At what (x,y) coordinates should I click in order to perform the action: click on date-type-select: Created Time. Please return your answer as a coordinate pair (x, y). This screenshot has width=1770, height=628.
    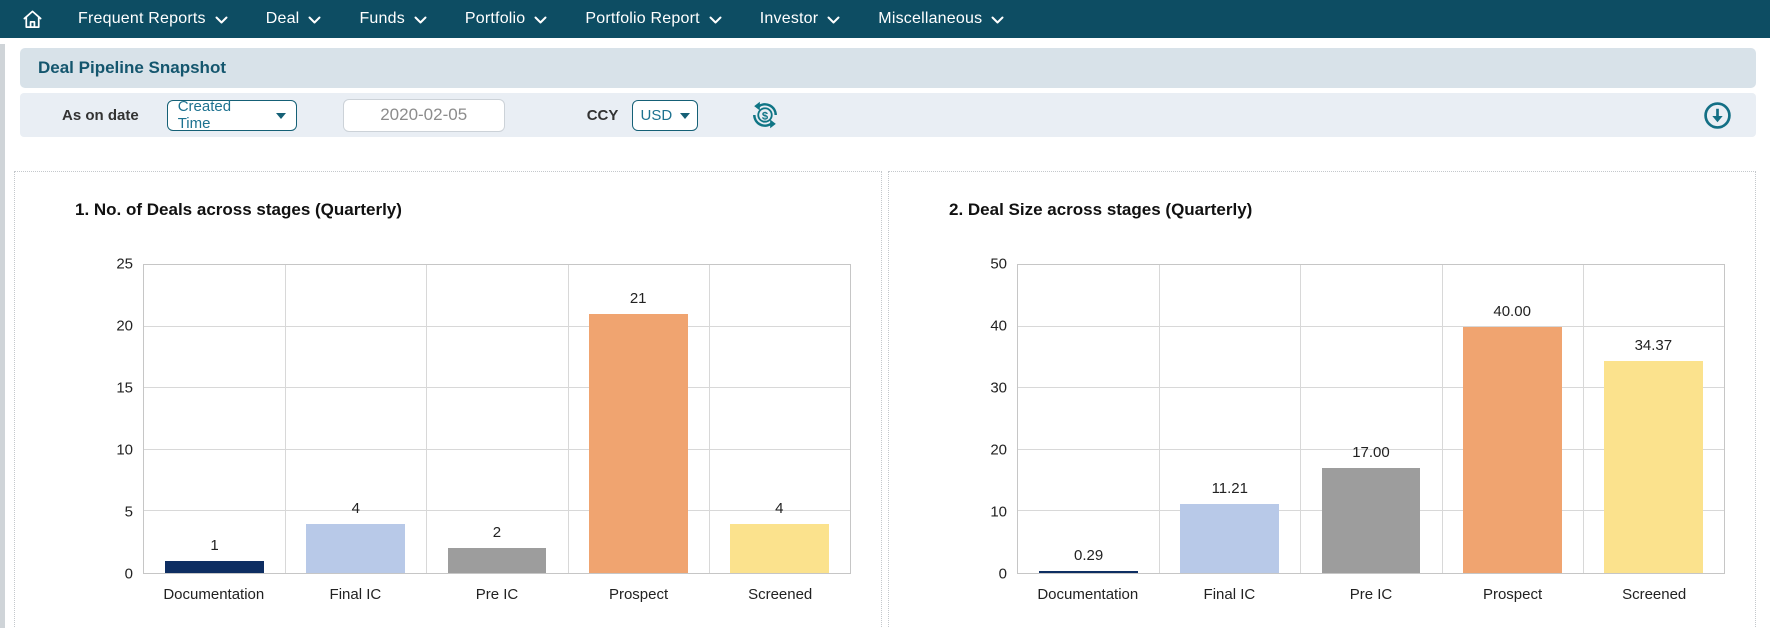
    Looking at the image, I should click on (231, 115).